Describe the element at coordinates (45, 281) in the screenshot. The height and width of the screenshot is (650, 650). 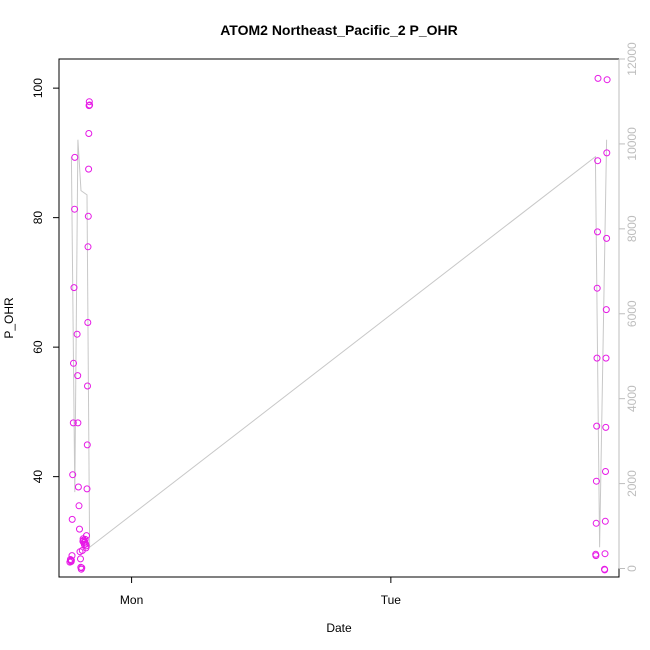
I see `y-axis-left: 40 60 80 100` at that location.